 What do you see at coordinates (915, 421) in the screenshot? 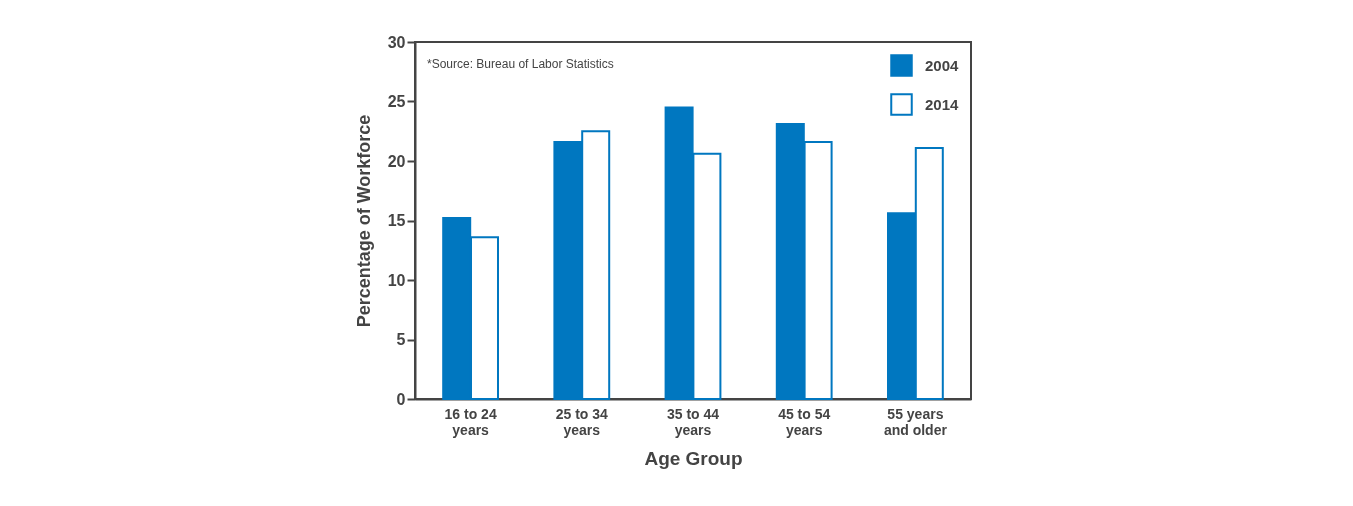
I see `x-tick-label: 55 years and older` at bounding box center [915, 421].